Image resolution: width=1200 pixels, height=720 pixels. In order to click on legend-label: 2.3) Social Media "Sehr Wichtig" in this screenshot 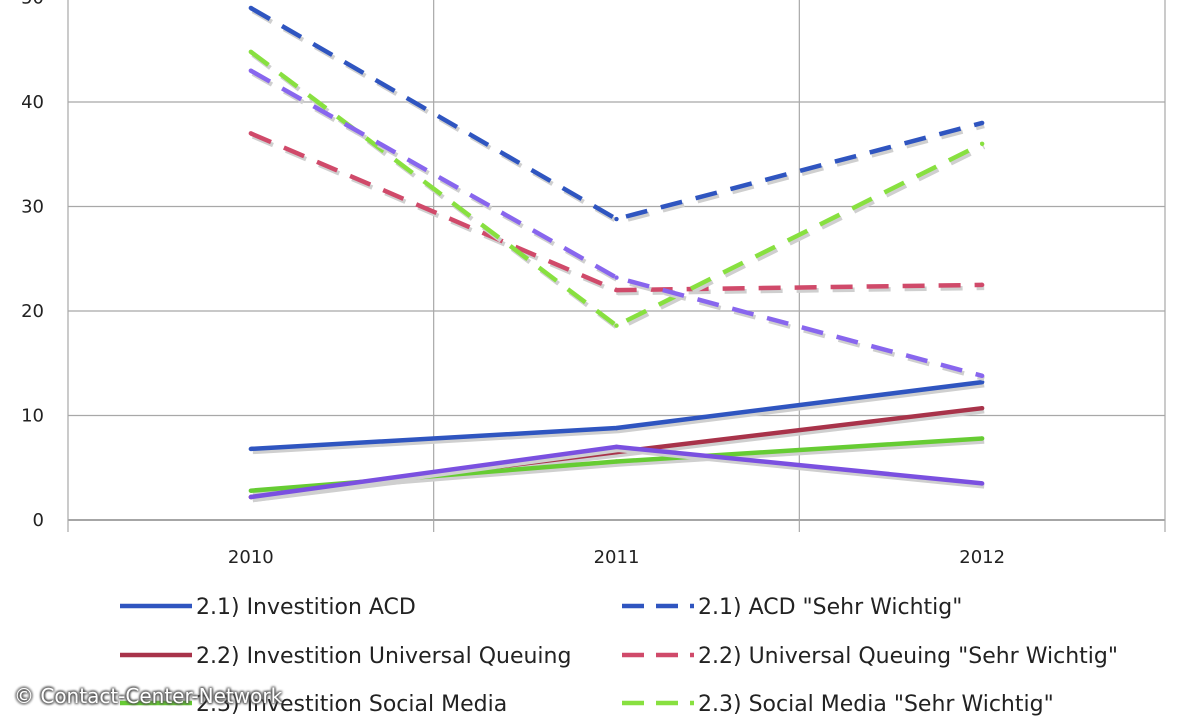, I will do `click(876, 704)`.